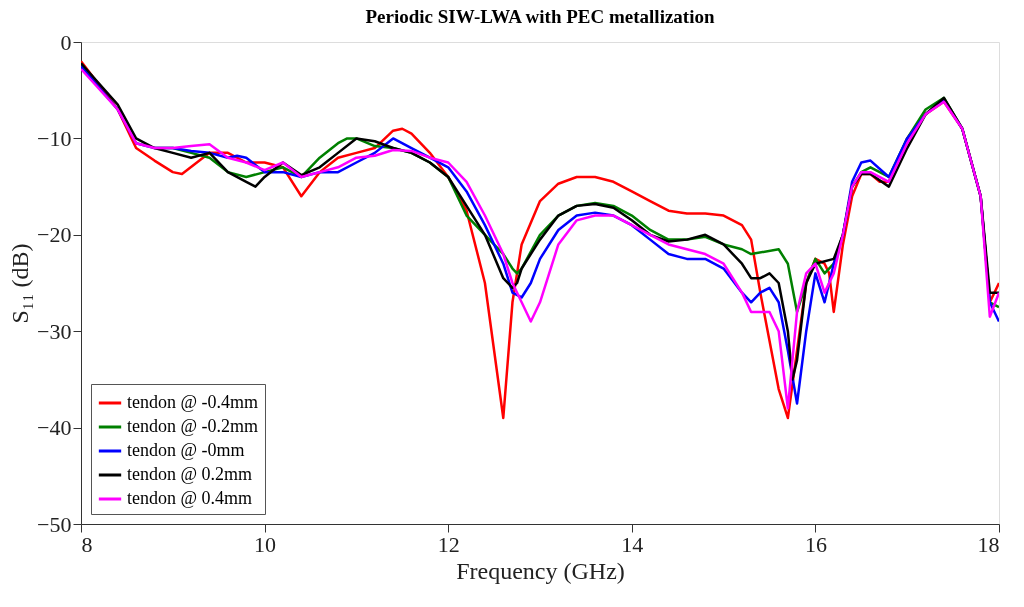  Describe the element at coordinates (193, 426) in the screenshot. I see `legend-label: tendon @ -0.2mm` at that location.